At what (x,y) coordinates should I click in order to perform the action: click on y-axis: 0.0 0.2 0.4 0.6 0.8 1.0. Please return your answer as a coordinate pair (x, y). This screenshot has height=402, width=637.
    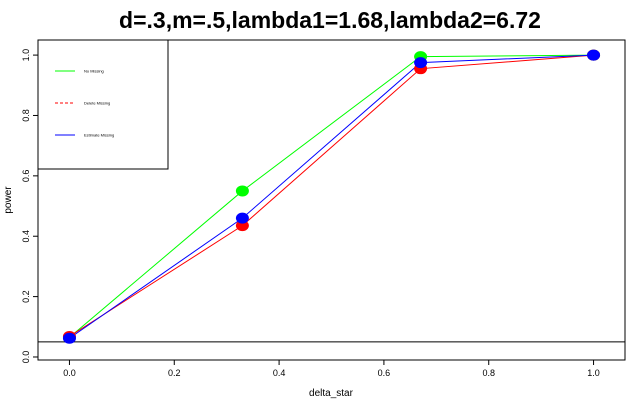
    Looking at the image, I should click on (29, 206).